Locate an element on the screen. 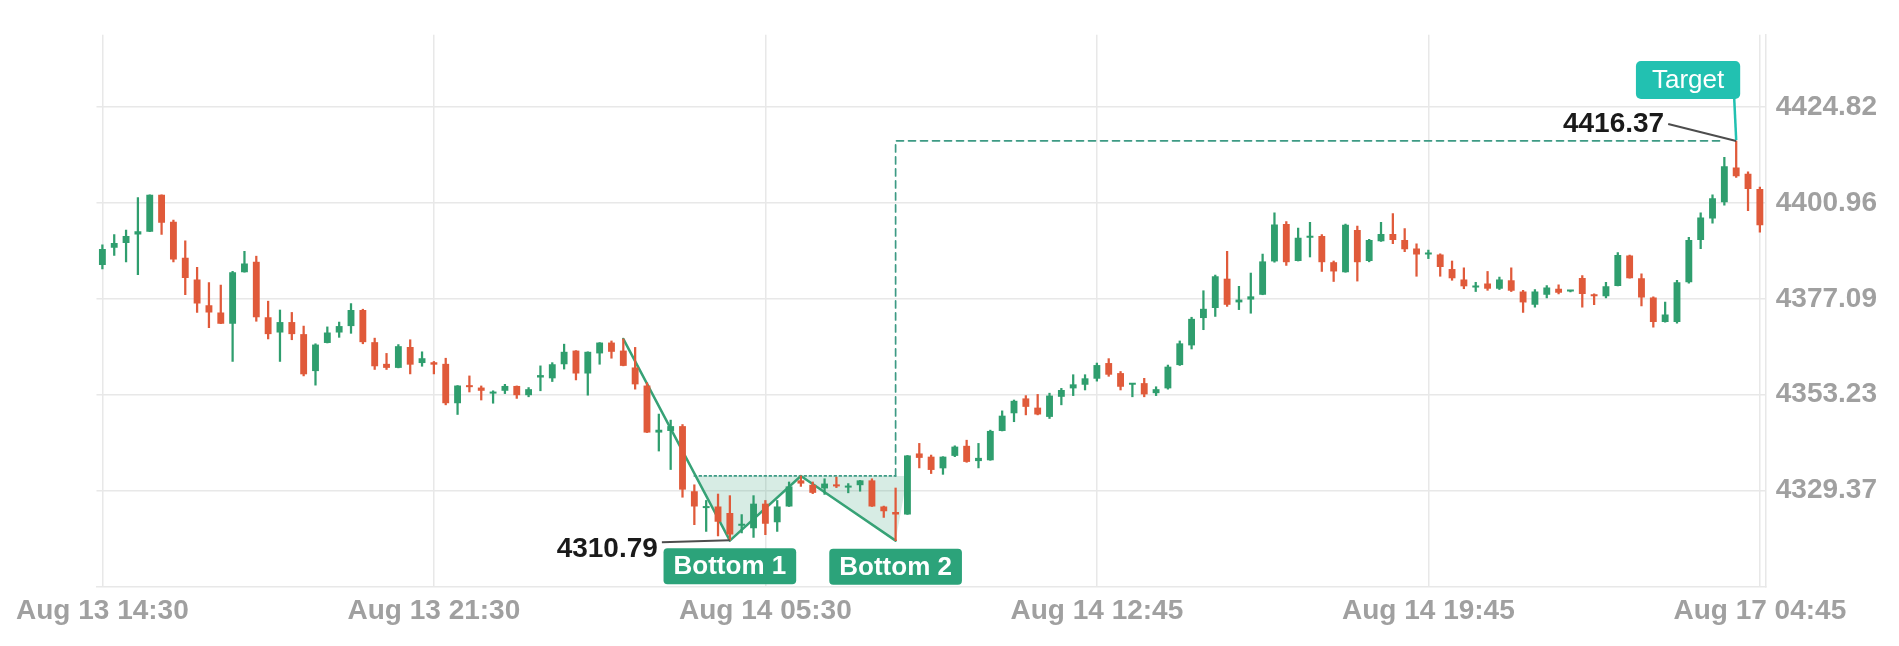  annotation: 4310.79 is located at coordinates (607, 547).